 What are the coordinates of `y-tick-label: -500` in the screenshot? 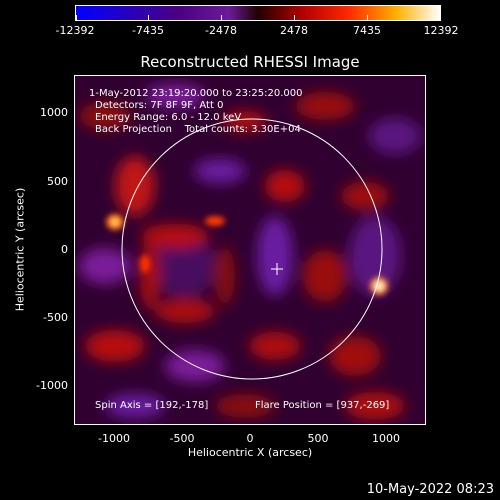 It's located at (55, 317).